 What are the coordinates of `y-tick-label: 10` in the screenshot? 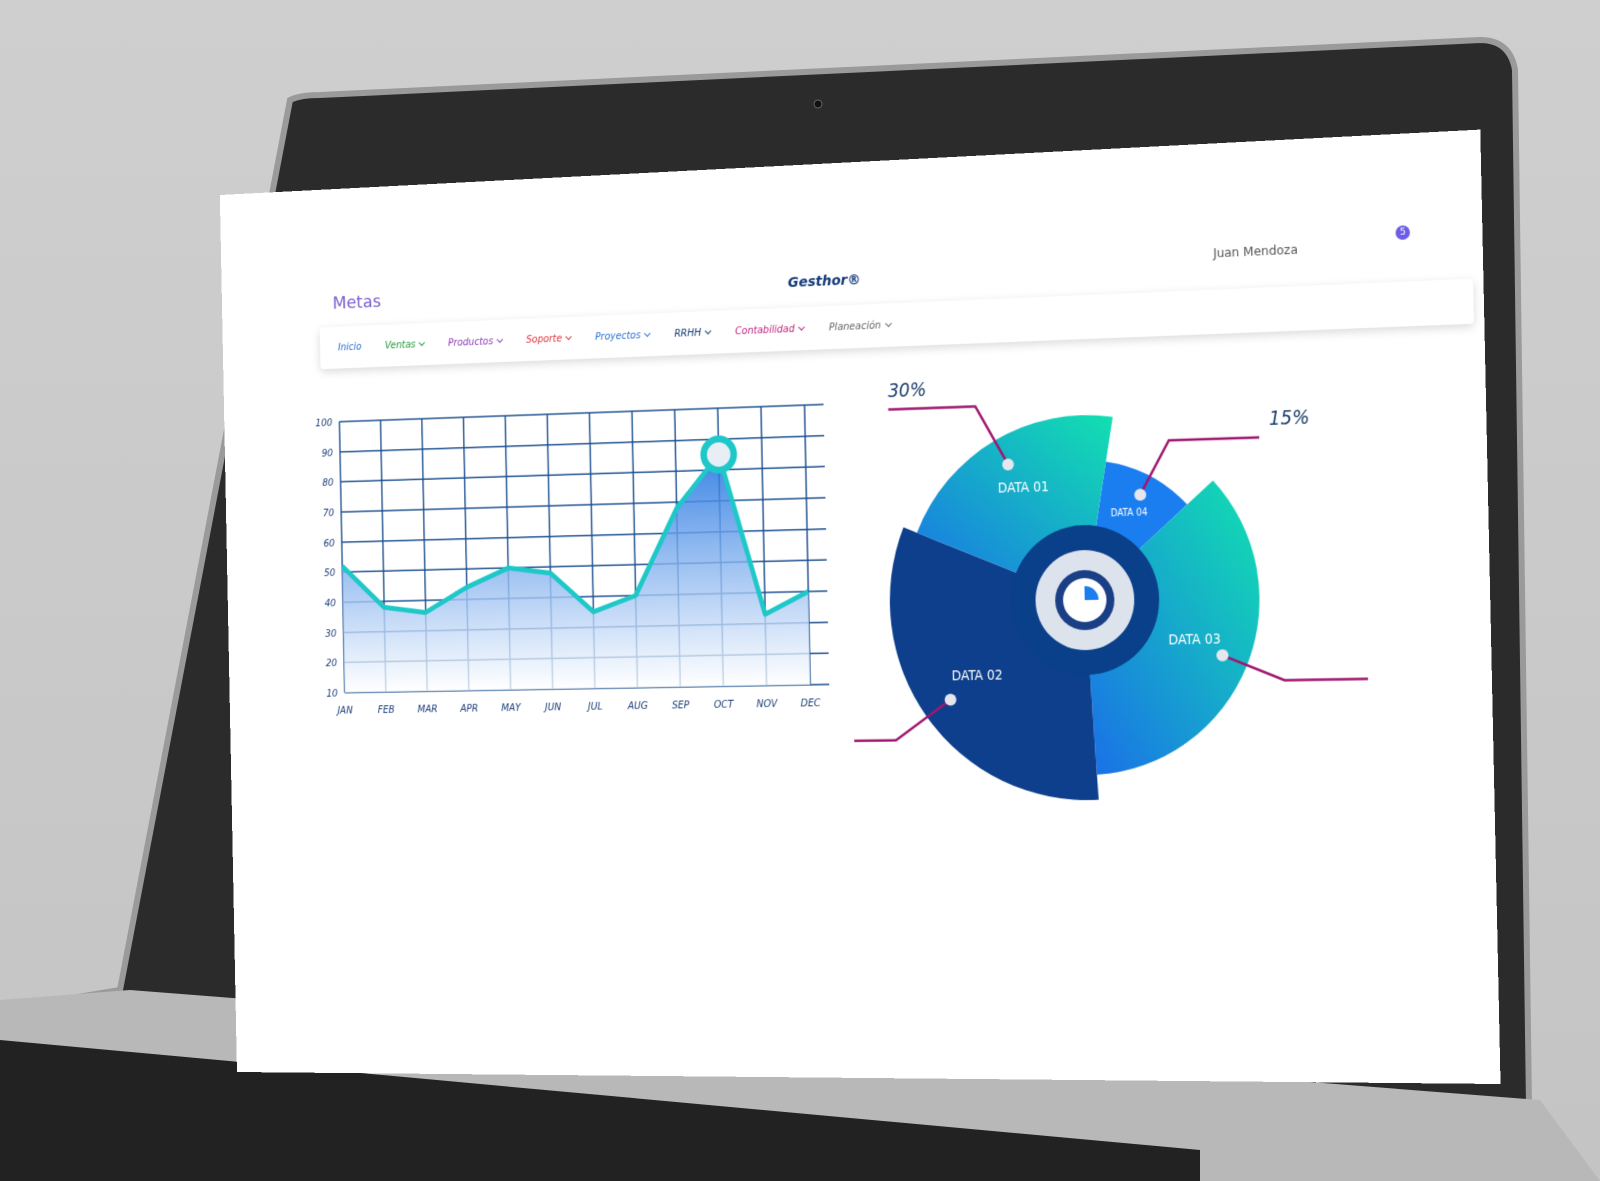 It's located at (331, 693).